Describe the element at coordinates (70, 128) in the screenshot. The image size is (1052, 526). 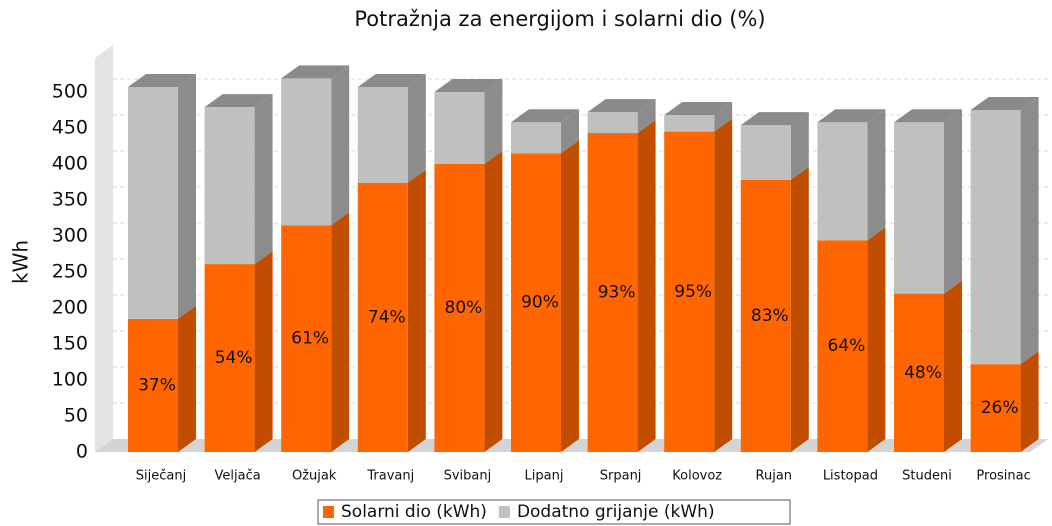
I see `y-tick-label: 450` at that location.